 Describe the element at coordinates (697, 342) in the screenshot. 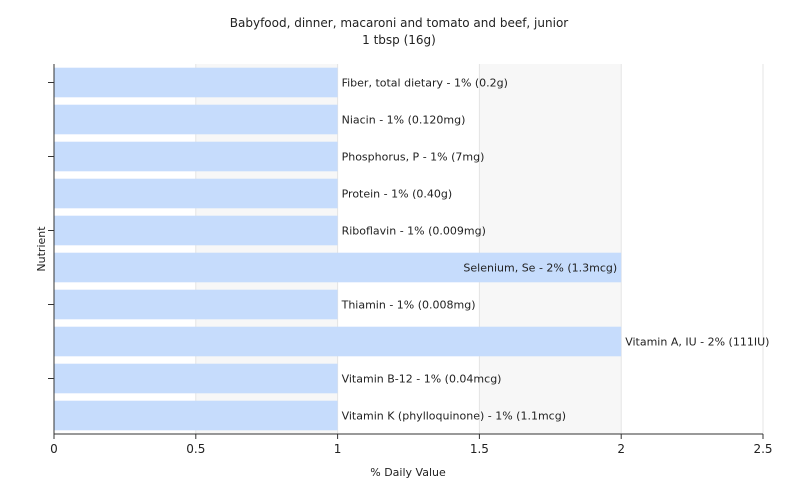

I see `bar-label: Vitamin A, IU - 2% (111IU)` at that location.